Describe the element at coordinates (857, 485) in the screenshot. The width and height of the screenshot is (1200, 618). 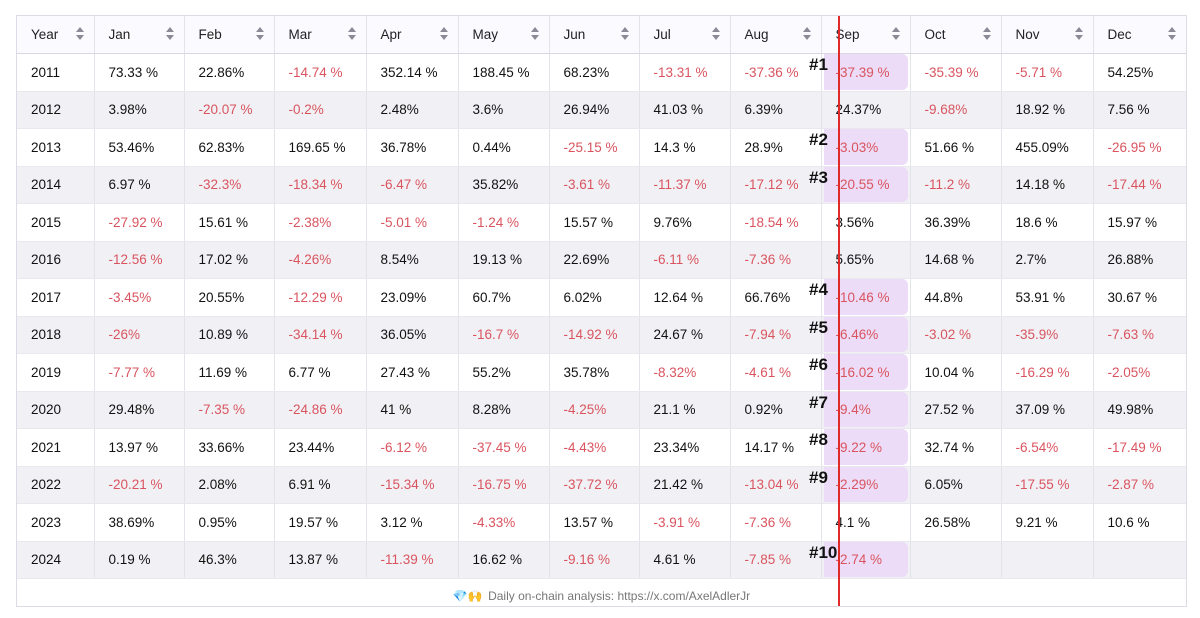
I see `return-value: -2.29%` at that location.